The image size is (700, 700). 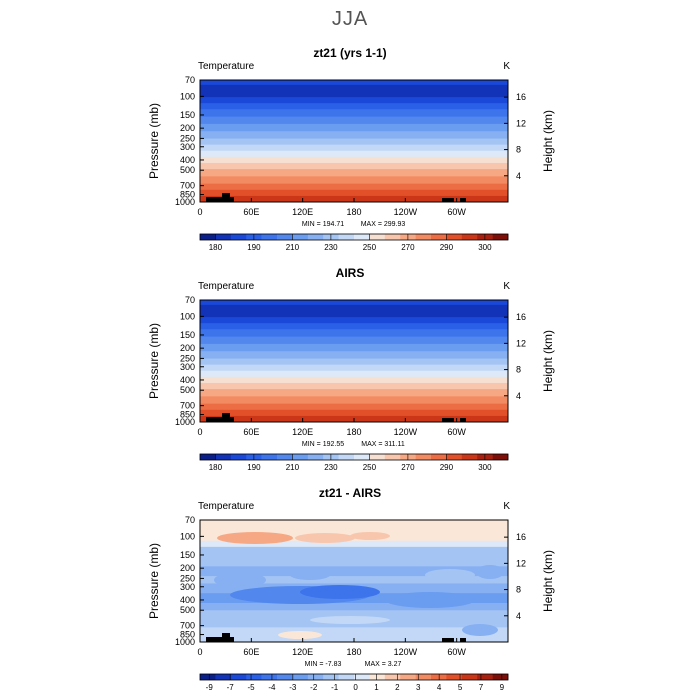 What do you see at coordinates (439, 687) in the screenshot?
I see `colorbar-label-3: 4` at bounding box center [439, 687].